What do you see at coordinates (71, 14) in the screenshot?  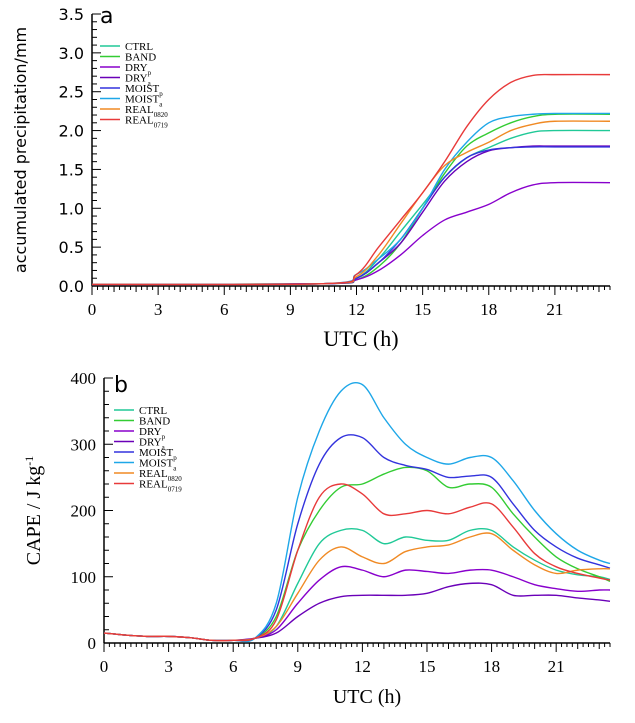 I see `y-tick-label: 3.5` at bounding box center [71, 14].